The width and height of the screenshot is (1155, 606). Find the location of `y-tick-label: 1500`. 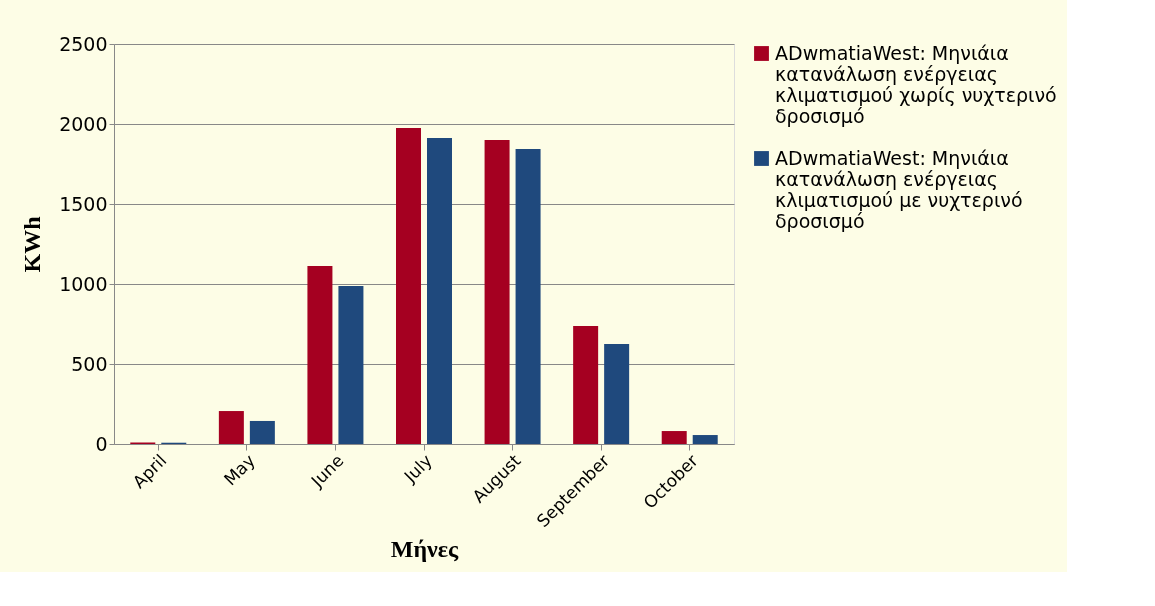

y-tick-label: 1500 is located at coordinates (83, 203).